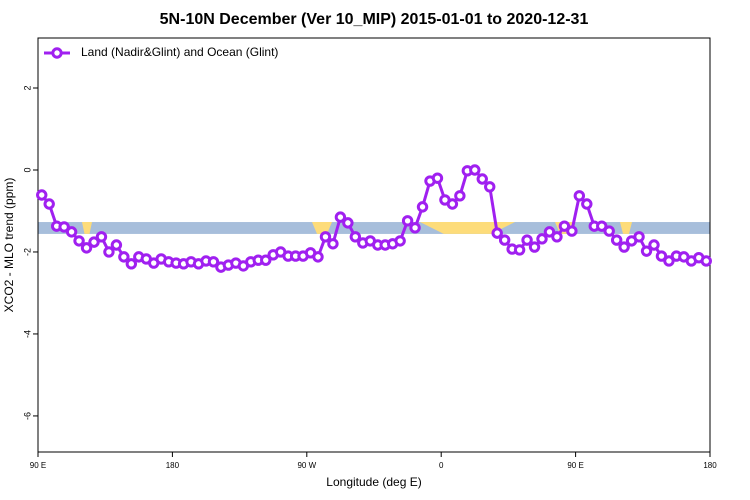 The width and height of the screenshot is (750, 500). Describe the element at coordinates (57, 53) in the screenshot. I see `legend-marker` at that location.